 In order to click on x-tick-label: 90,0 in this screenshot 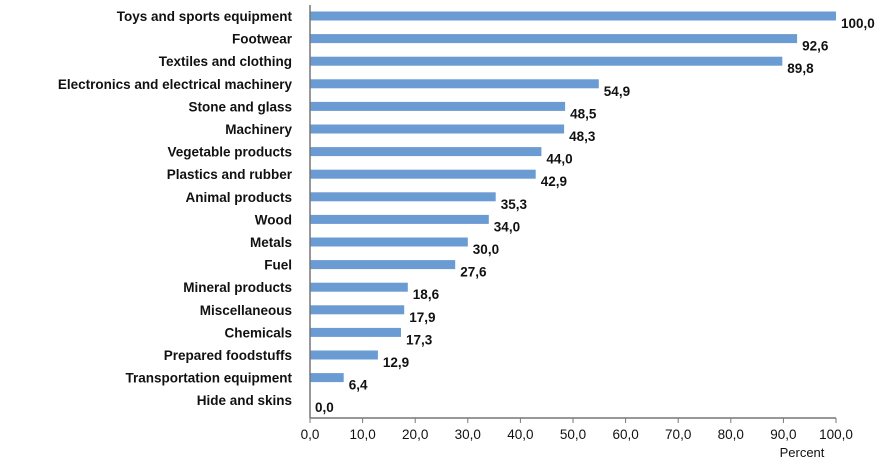, I will do `click(783, 434)`.